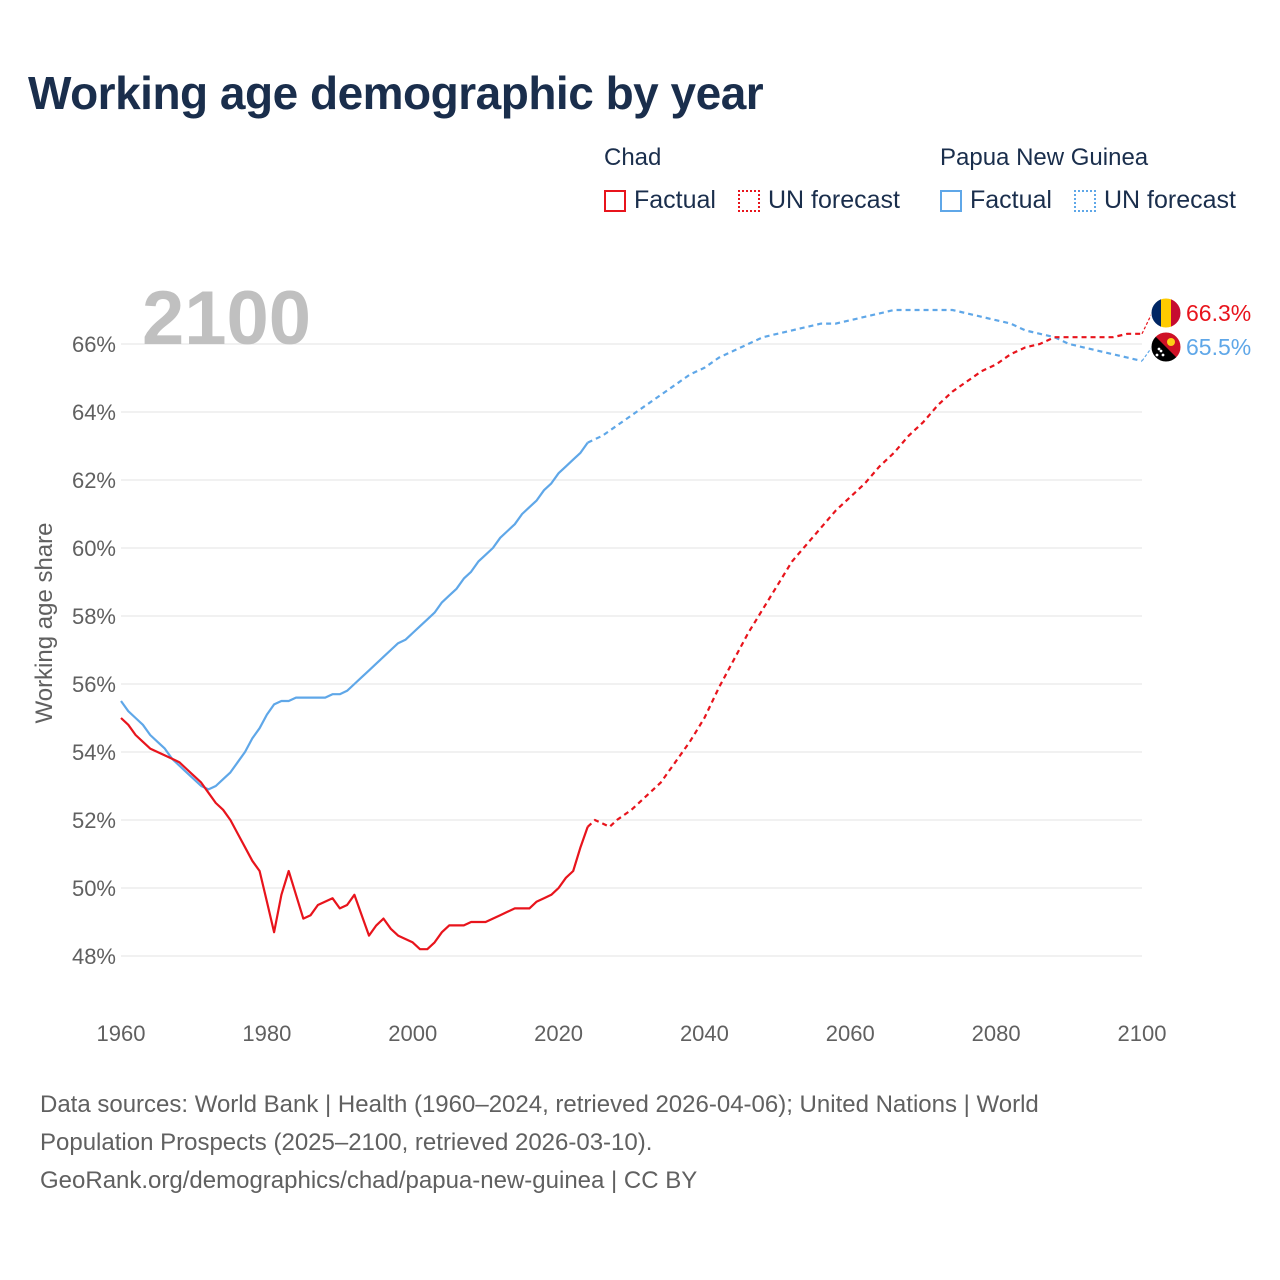 This screenshot has width=1280, height=1280. I want to click on series-end-labels: 66.3% 65.5%, so click(1196, 330).